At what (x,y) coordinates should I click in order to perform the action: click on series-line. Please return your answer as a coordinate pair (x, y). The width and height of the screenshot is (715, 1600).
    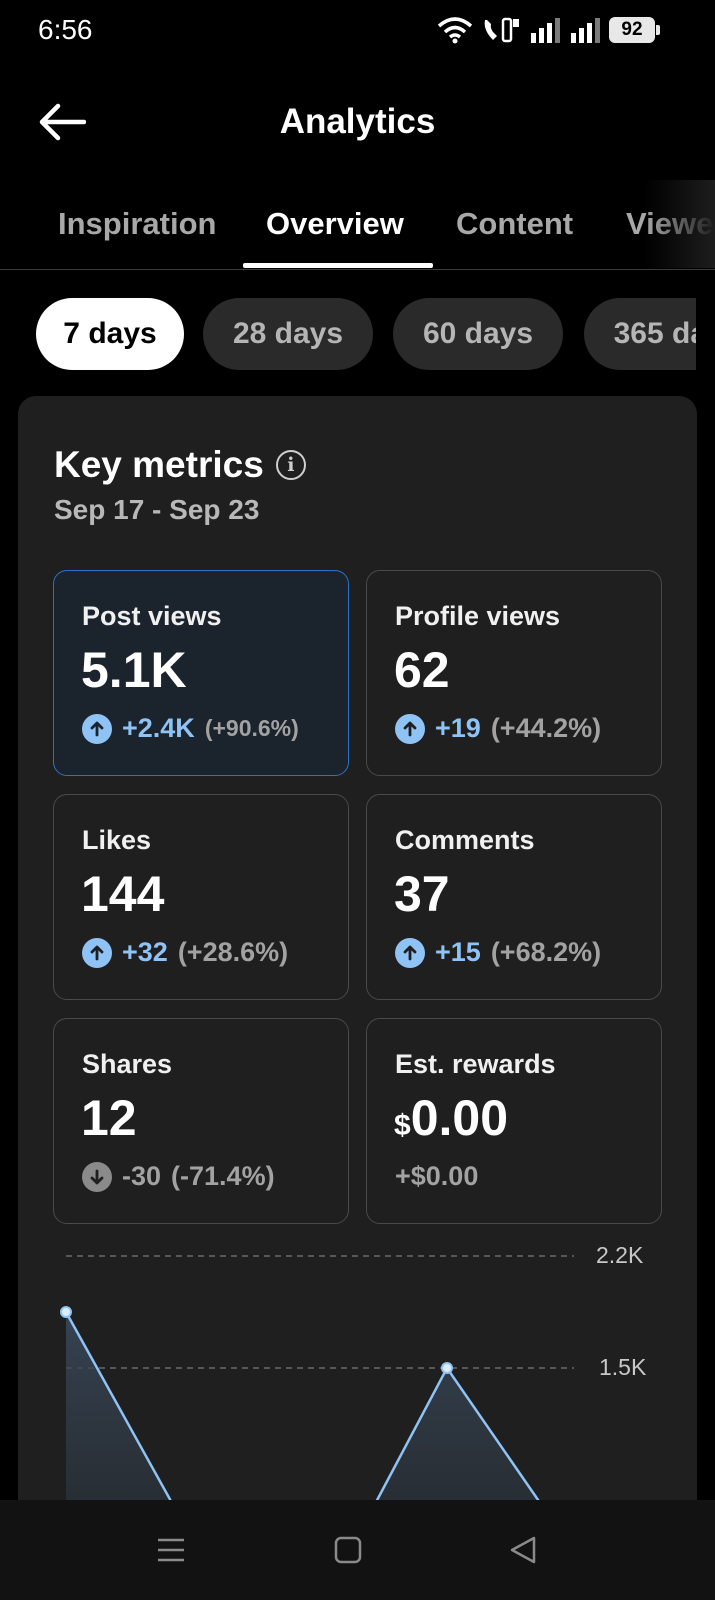
    Looking at the image, I should click on (320, 1455).